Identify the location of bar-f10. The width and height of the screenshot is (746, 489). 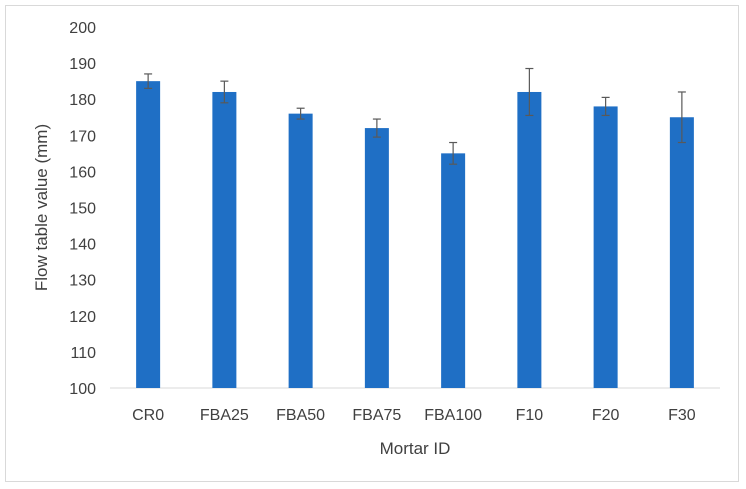
(529, 239).